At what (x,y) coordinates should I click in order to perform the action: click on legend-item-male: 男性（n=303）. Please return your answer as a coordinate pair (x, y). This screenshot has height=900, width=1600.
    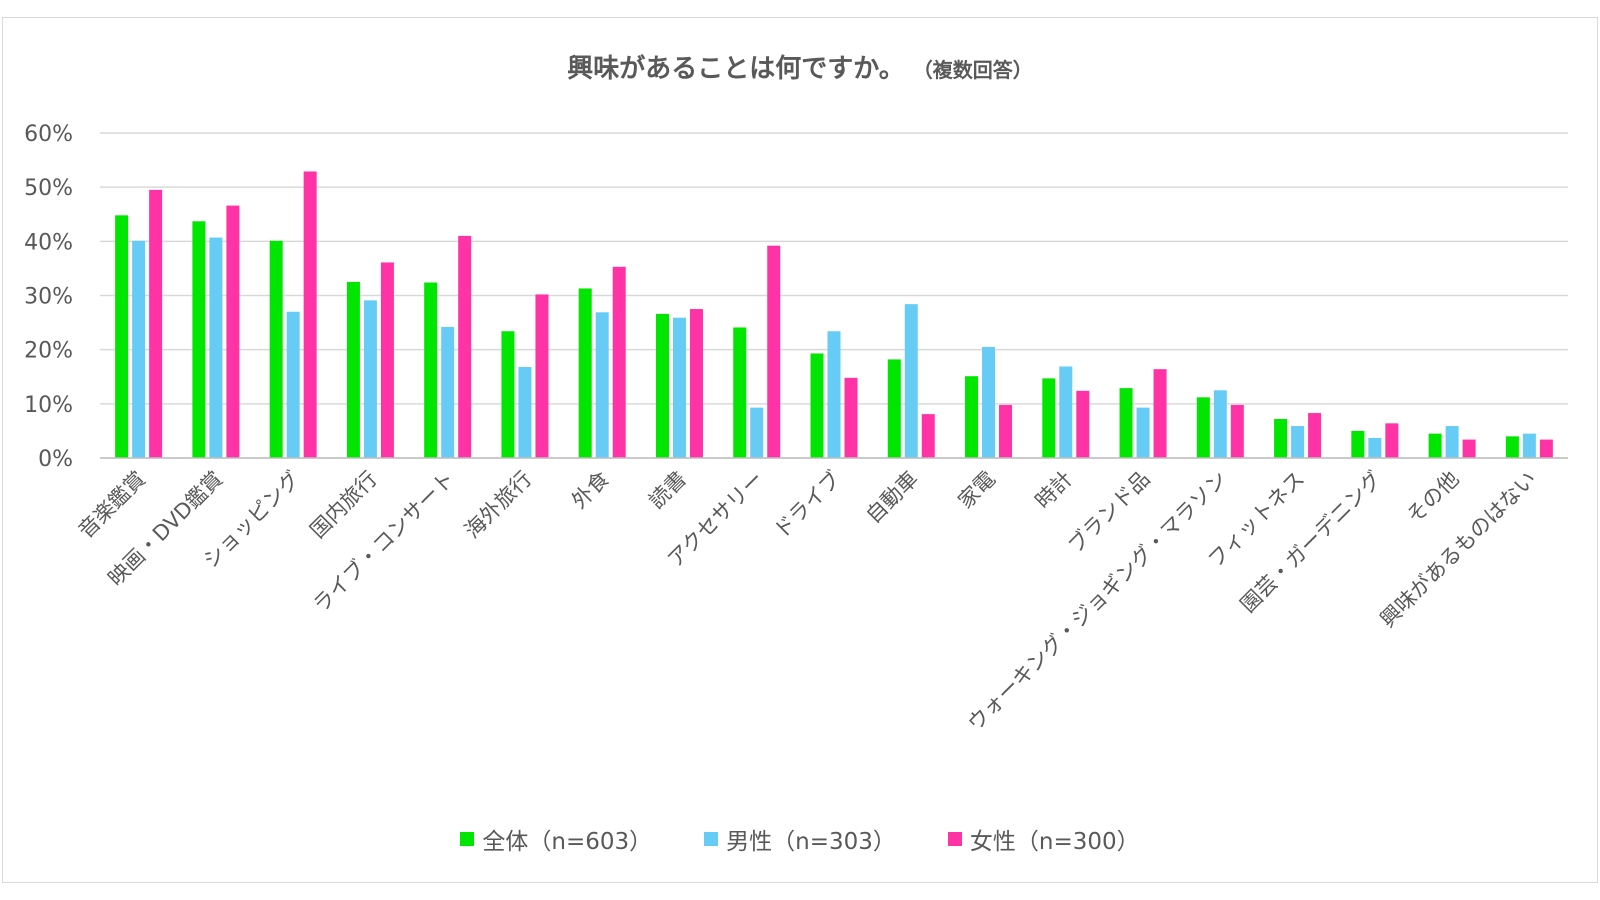
    Looking at the image, I should click on (800, 839).